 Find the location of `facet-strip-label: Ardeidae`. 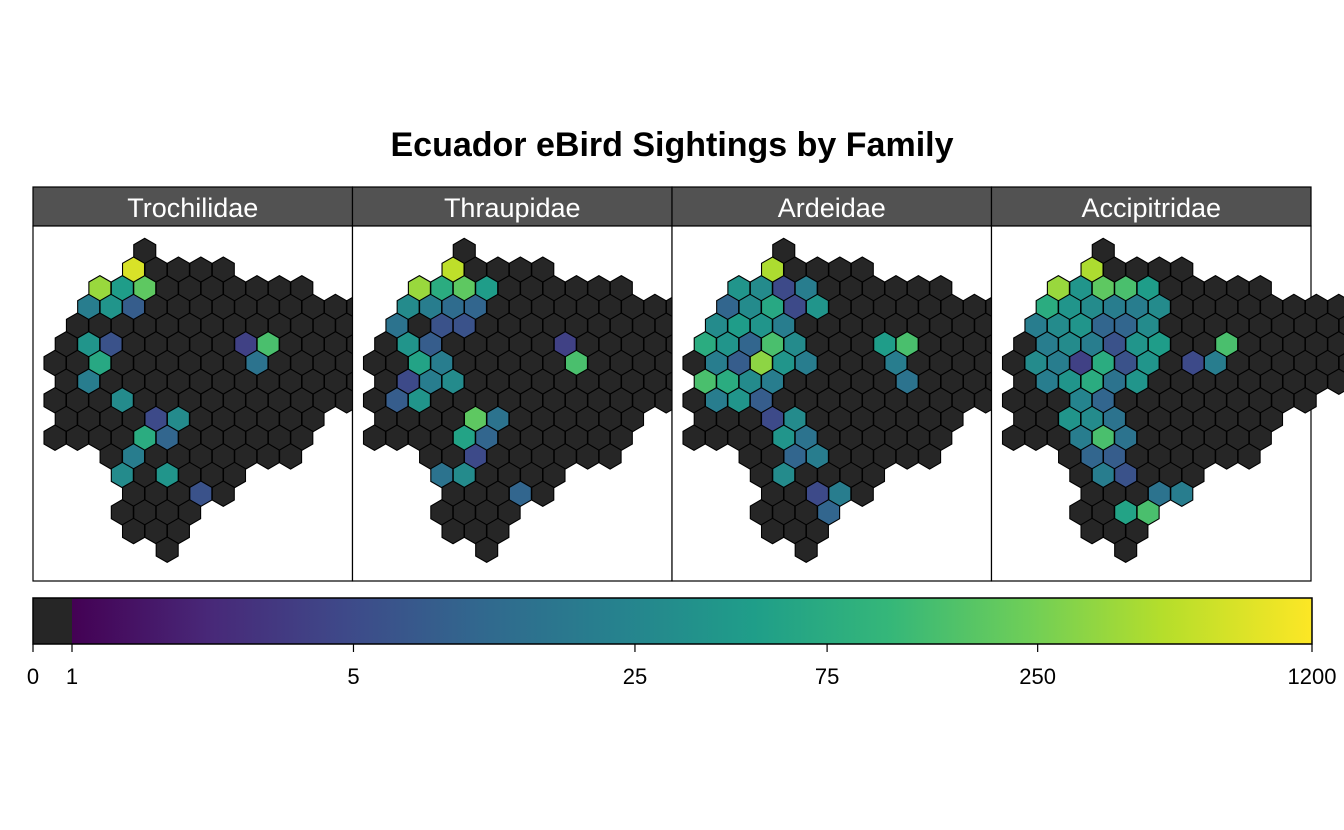

facet-strip-label: Ardeidae is located at coordinates (832, 208).